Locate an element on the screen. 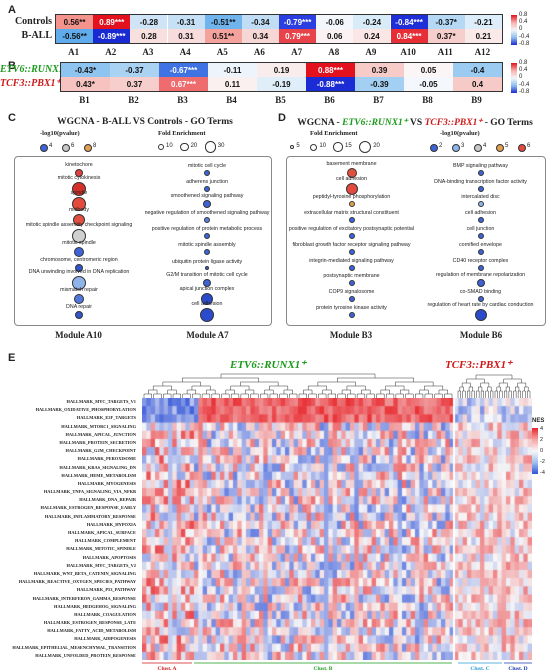 This screenshot has height=672, width=550. colorbar-gradient is located at coordinates (514, 30).